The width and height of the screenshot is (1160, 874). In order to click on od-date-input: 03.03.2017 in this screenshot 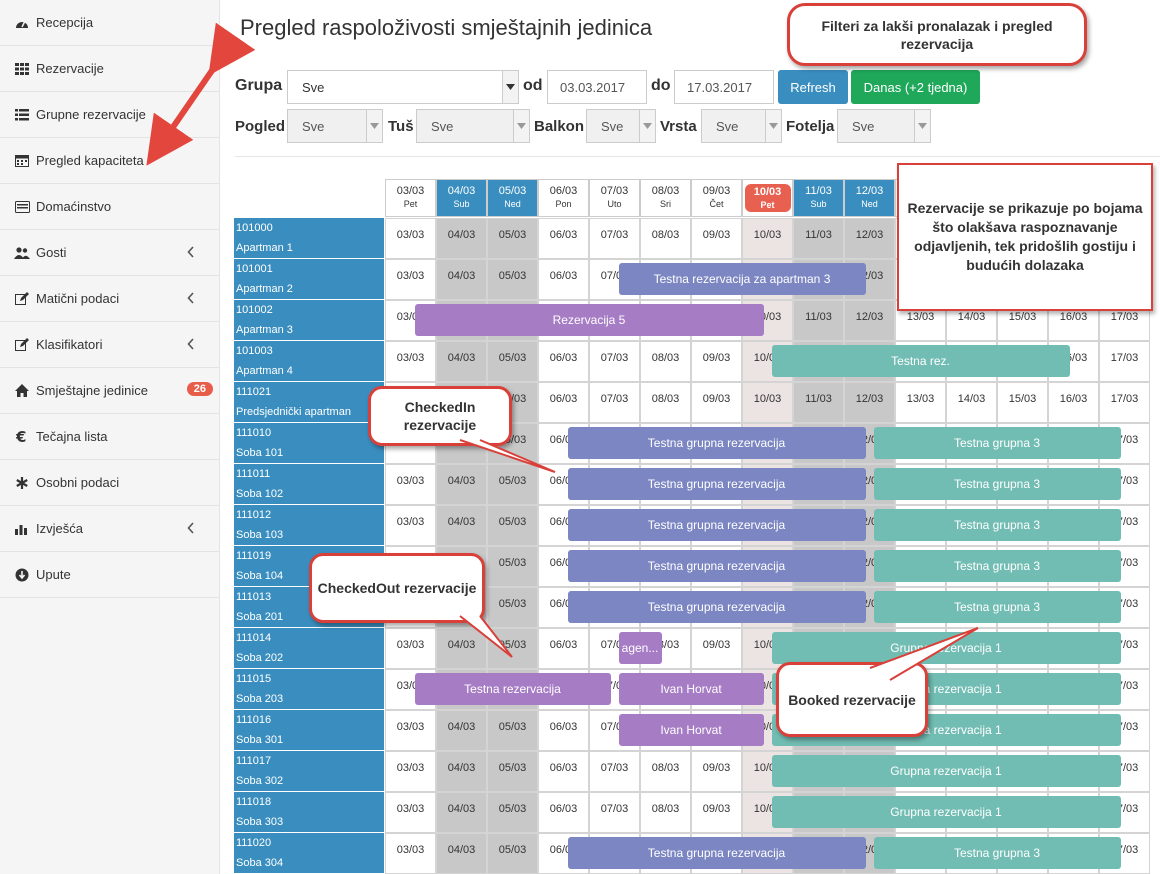, I will do `click(597, 87)`.